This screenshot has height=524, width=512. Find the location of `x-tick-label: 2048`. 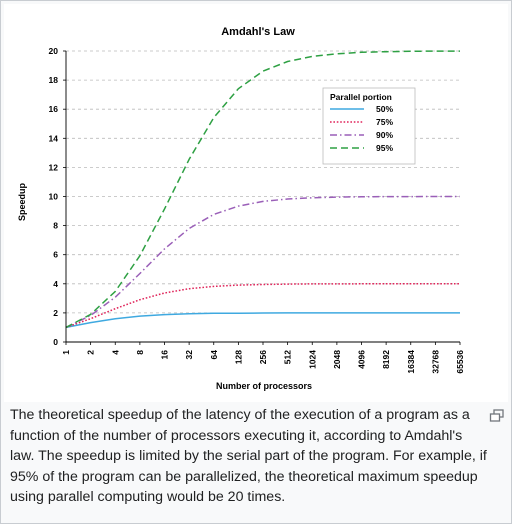

x-tick-label: 2048 is located at coordinates (337, 359).